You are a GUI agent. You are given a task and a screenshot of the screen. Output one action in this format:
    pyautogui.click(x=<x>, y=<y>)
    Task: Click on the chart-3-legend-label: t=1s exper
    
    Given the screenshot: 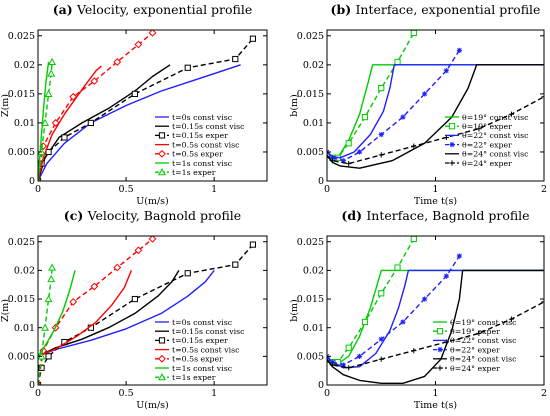 What is the action you would take?
    pyautogui.click(x=194, y=377)
    